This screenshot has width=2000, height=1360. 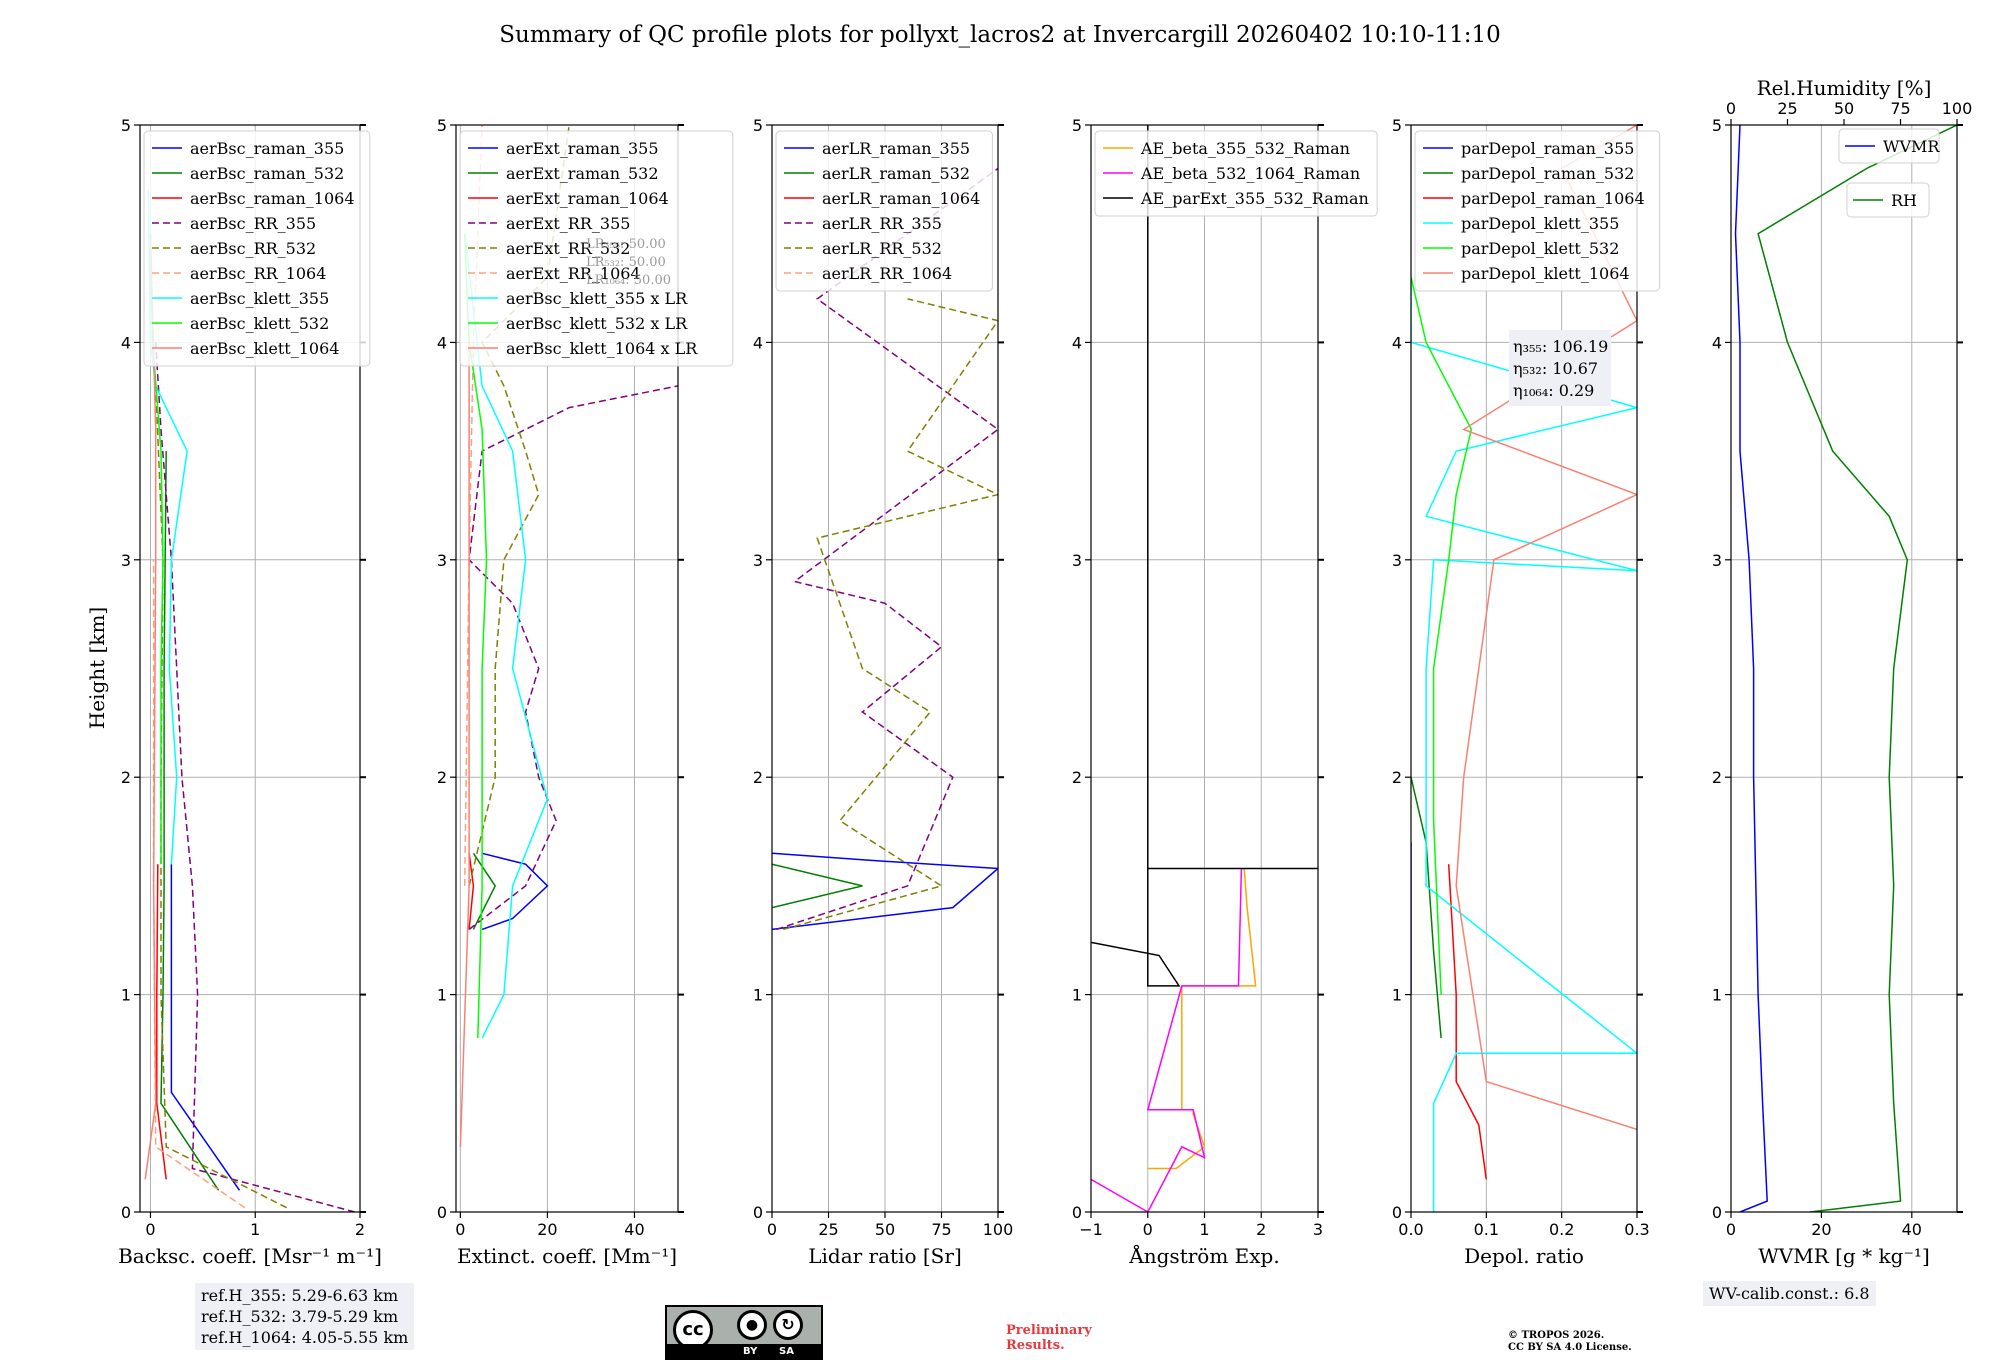 I want to click on legend-label: aerLR_raman_355, so click(x=896, y=148).